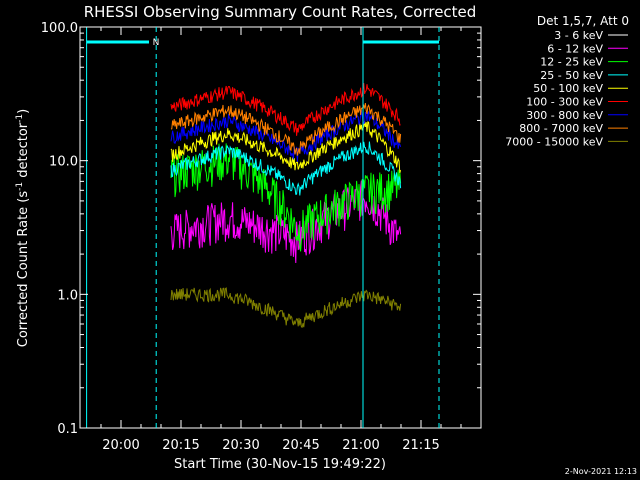 The image size is (640, 480). I want to click on state-bar-label: N, so click(156, 43).